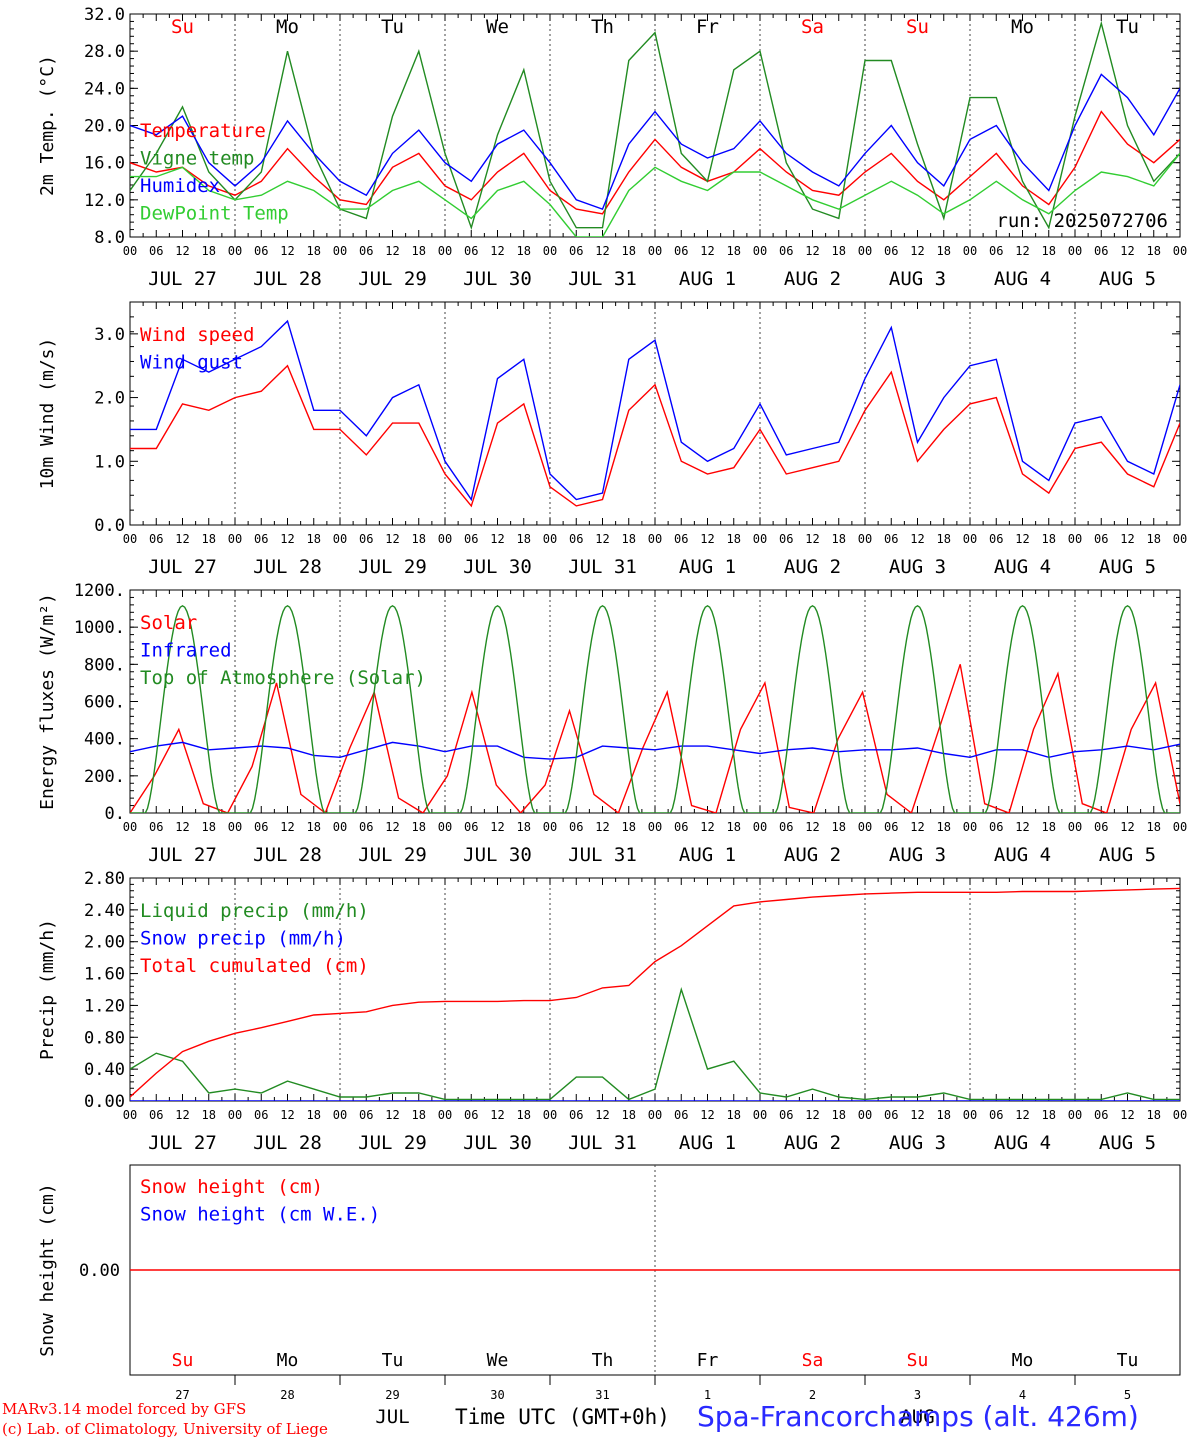 The image size is (1194, 1440). What do you see at coordinates (1127, 567) in the screenshot?
I see `date-label: AUG 5` at bounding box center [1127, 567].